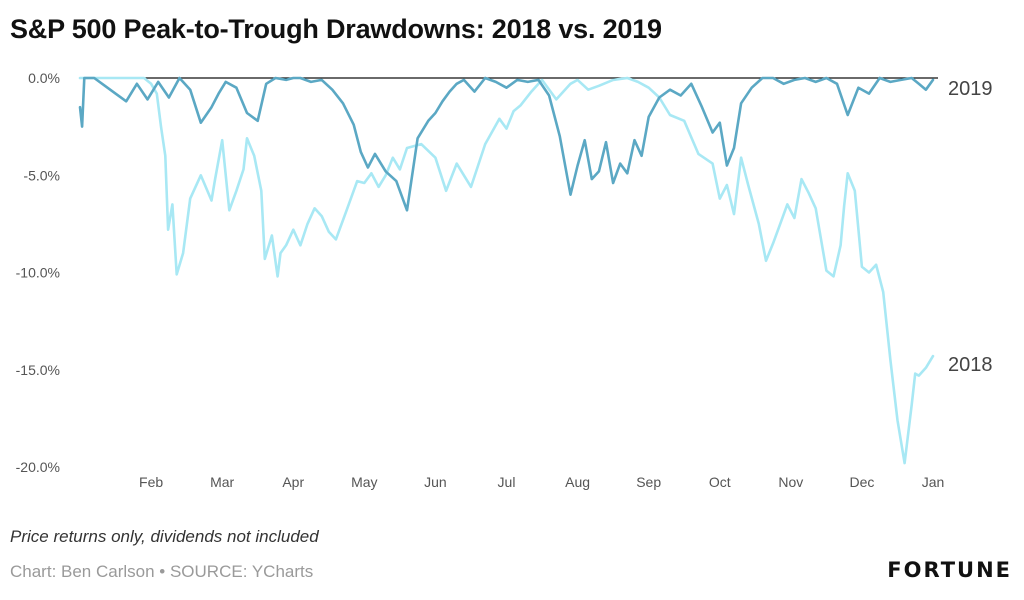 The height and width of the screenshot is (600, 1024). Describe the element at coordinates (38, 467) in the screenshot. I see `y-tick-label: -20.0%` at that location.